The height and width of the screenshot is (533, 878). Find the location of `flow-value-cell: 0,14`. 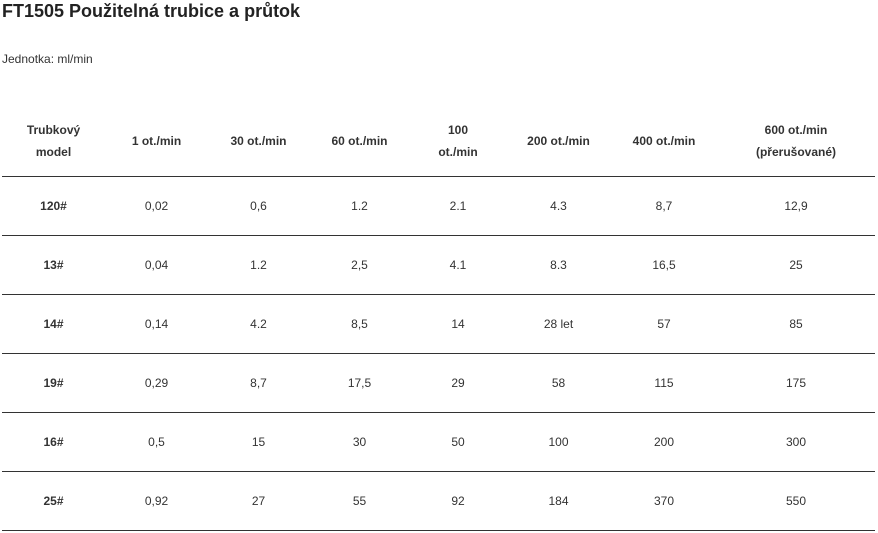

flow-value-cell: 0,14 is located at coordinates (156, 324).